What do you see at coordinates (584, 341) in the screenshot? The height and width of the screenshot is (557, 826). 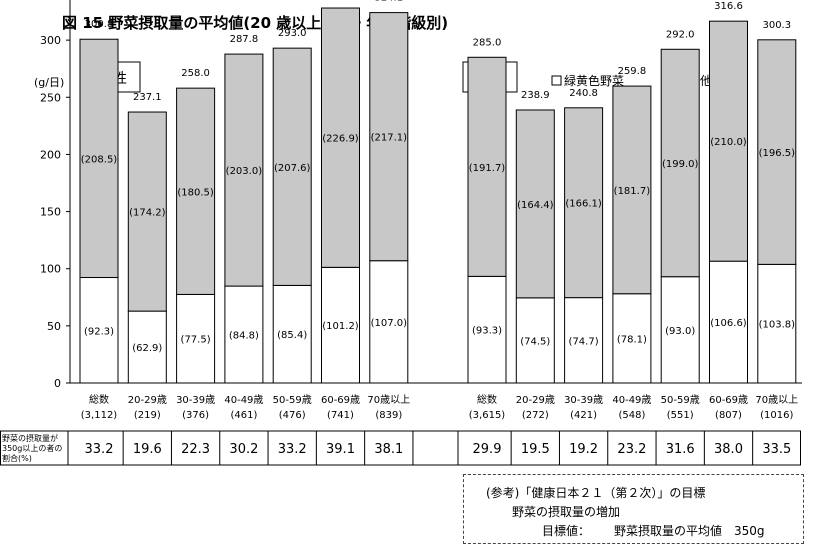 I see `data-label-green-yellow: (74.7)` at bounding box center [584, 341].